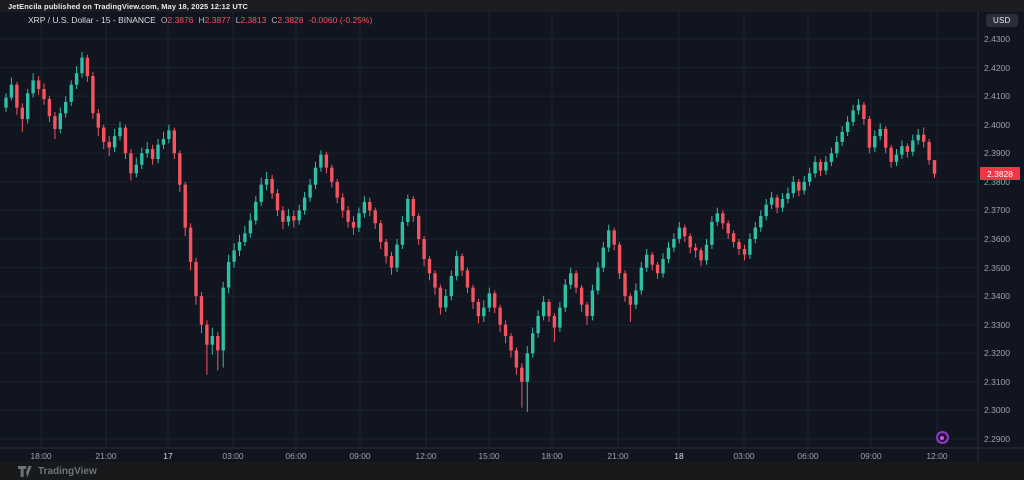  Describe the element at coordinates (489, 456) in the screenshot. I see `time-tick-label: 15:00` at that location.